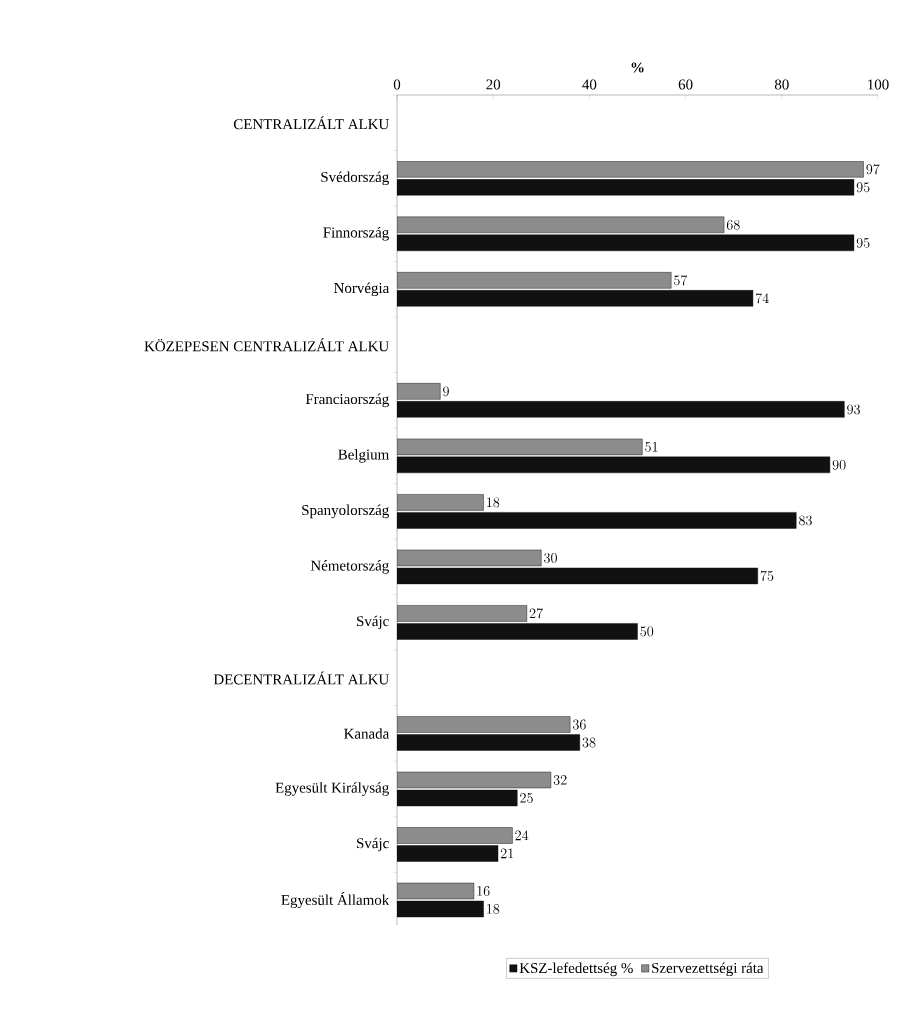  Describe the element at coordinates (853, 409) in the screenshot. I see `data-label: 93` at that location.